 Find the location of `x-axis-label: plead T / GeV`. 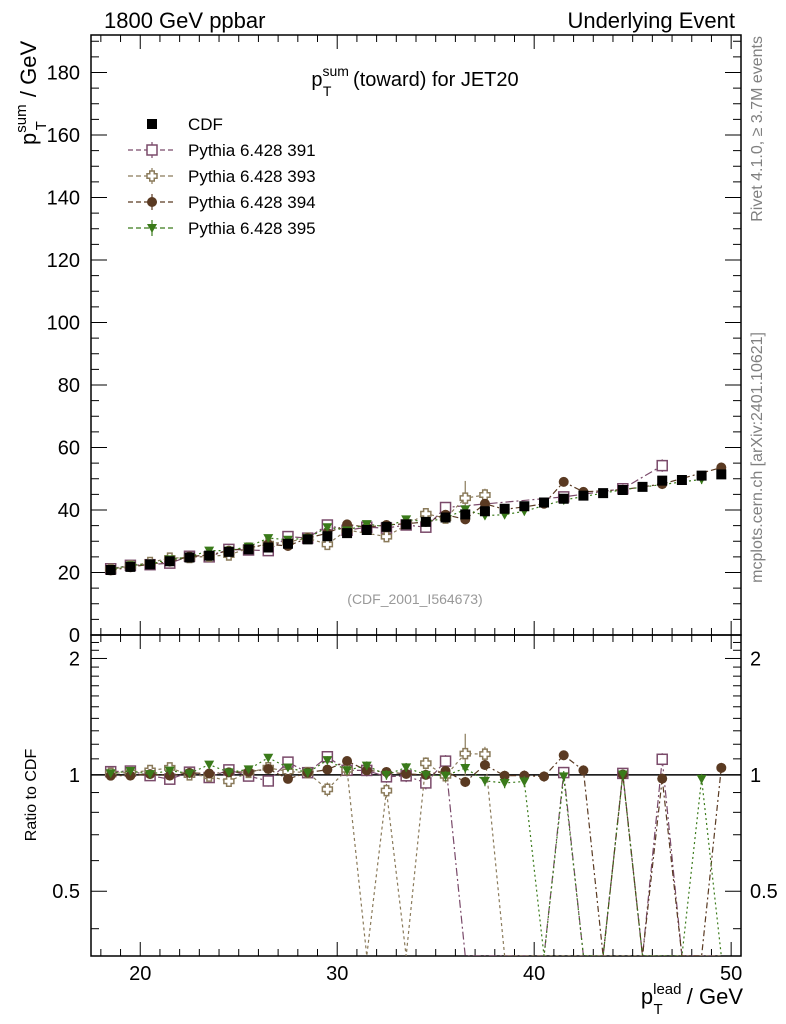

x-axis-label: plead T / GeV is located at coordinates (692, 999).